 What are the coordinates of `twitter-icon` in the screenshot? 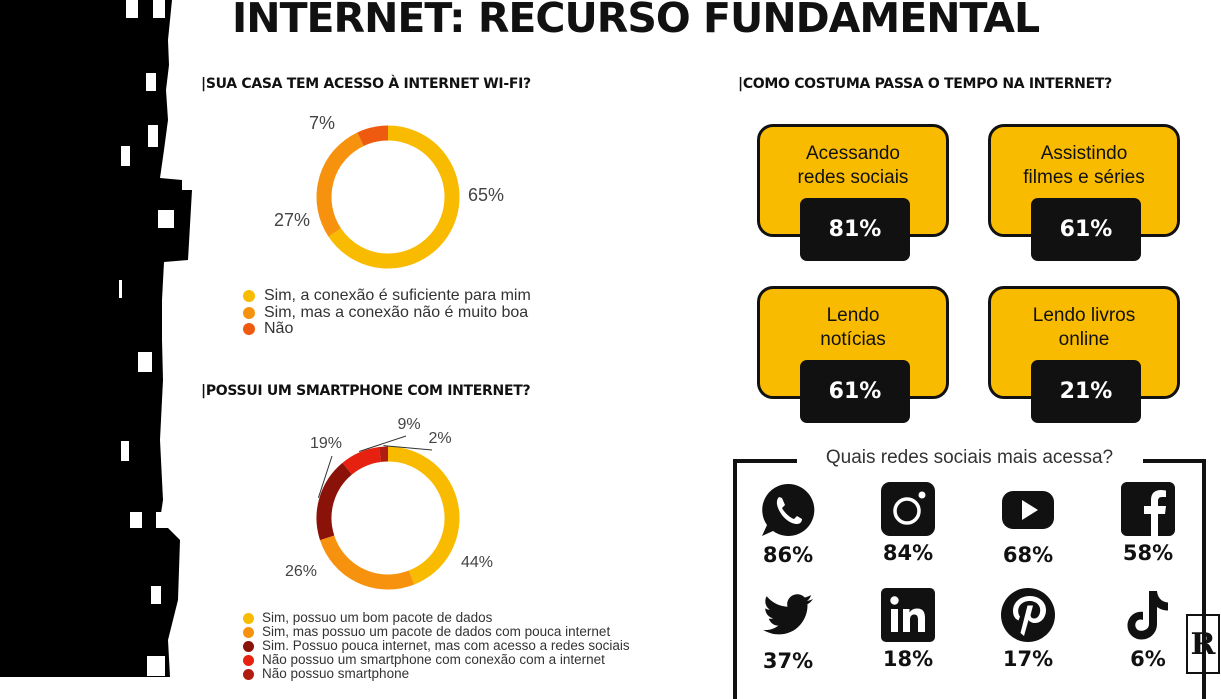 It's located at (788, 614).